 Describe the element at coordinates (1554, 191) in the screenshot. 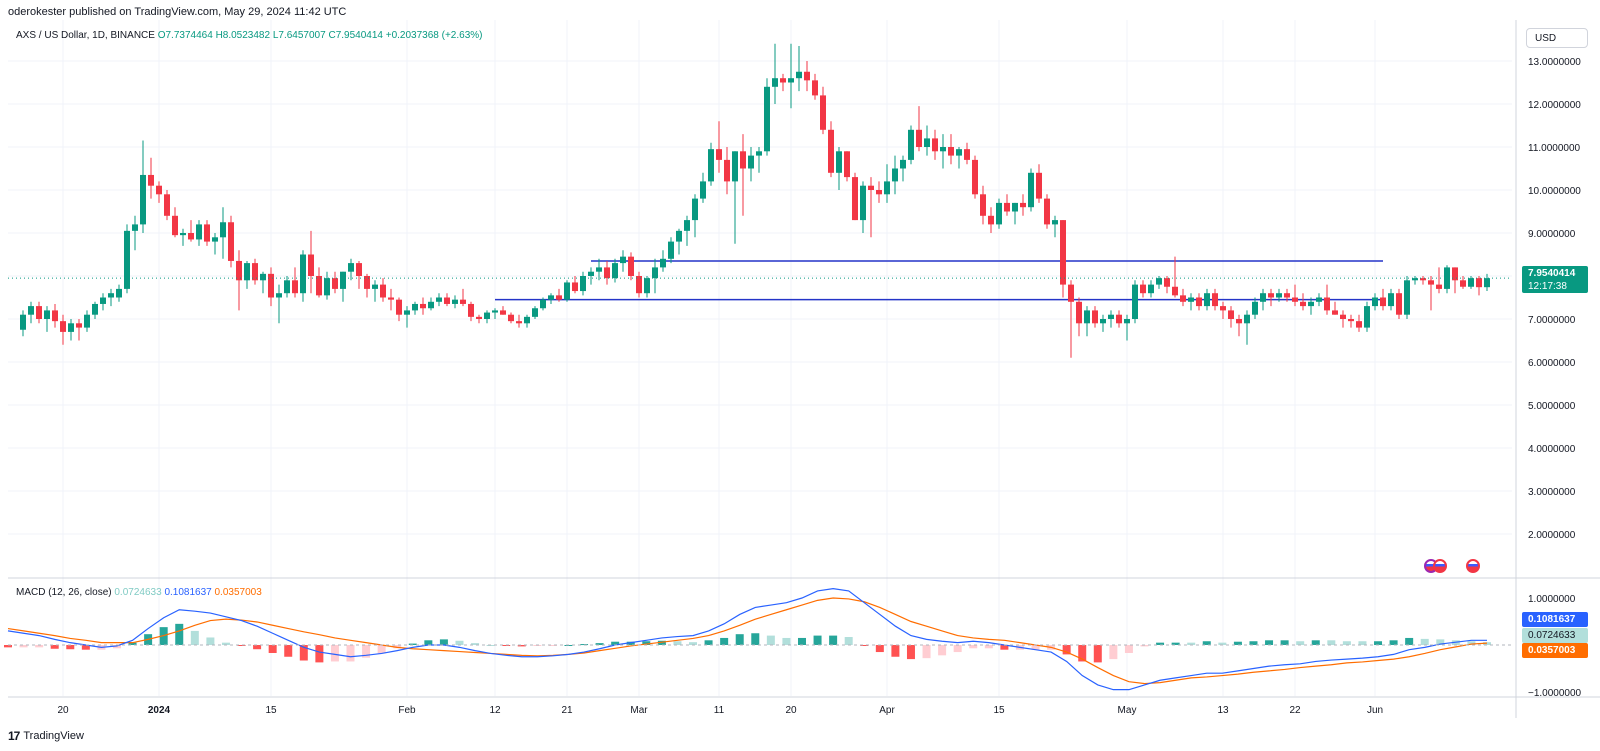

I see `price-tick-label: 10.0000000` at that location.